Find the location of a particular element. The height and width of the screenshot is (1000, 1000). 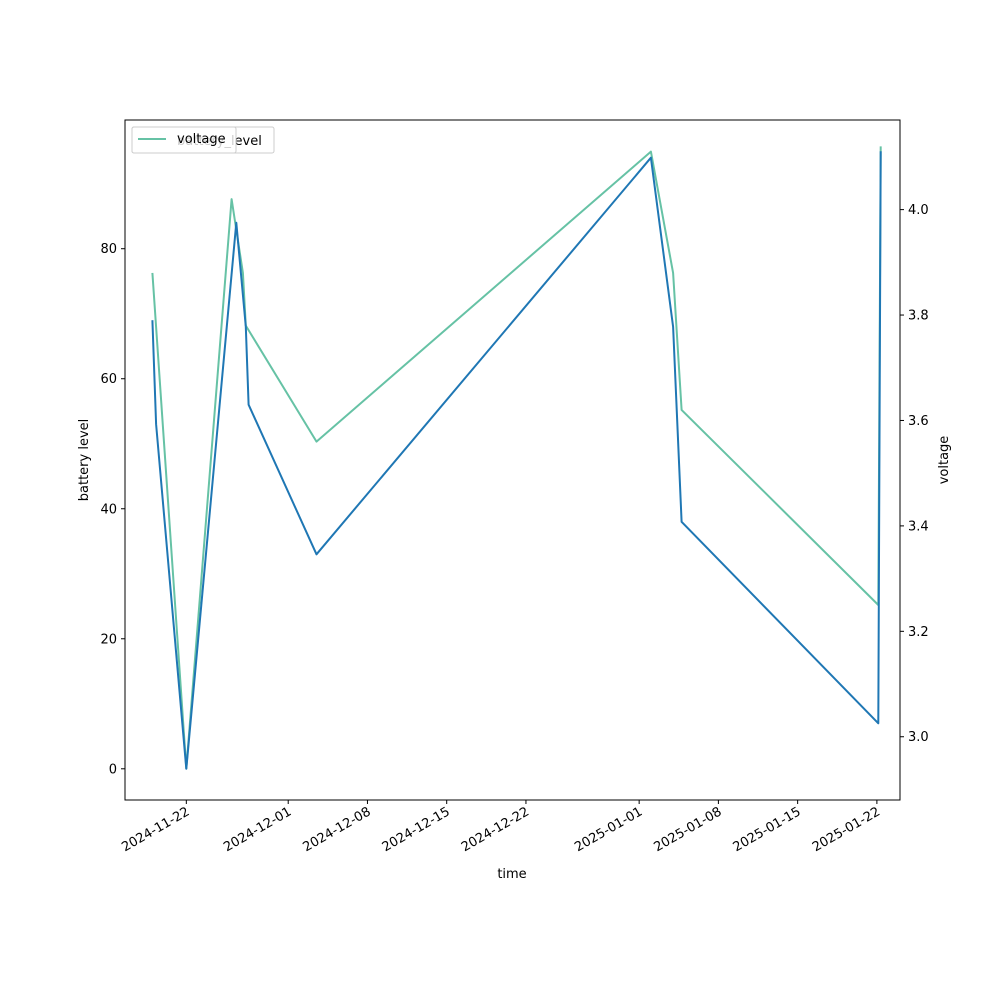

y-axis-left-label: battery level is located at coordinates (84, 460).